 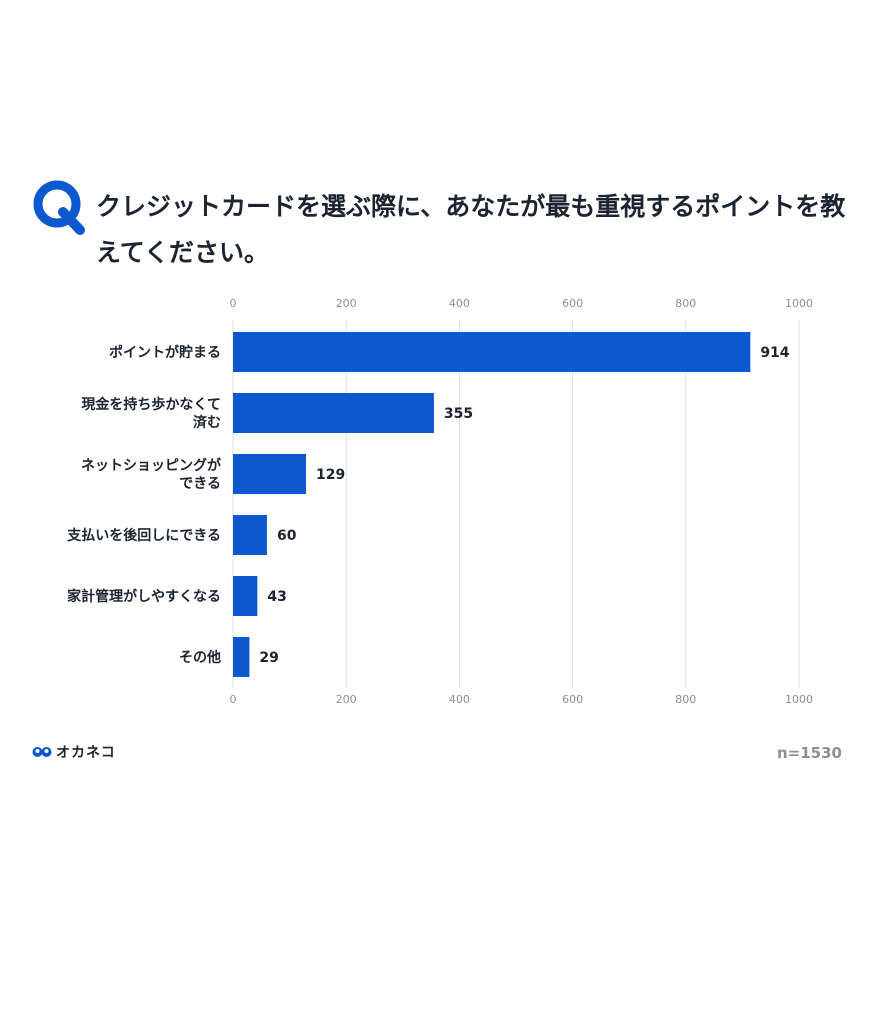 What do you see at coordinates (799, 303) in the screenshot?
I see `x-tick-label-top: 1000` at bounding box center [799, 303].